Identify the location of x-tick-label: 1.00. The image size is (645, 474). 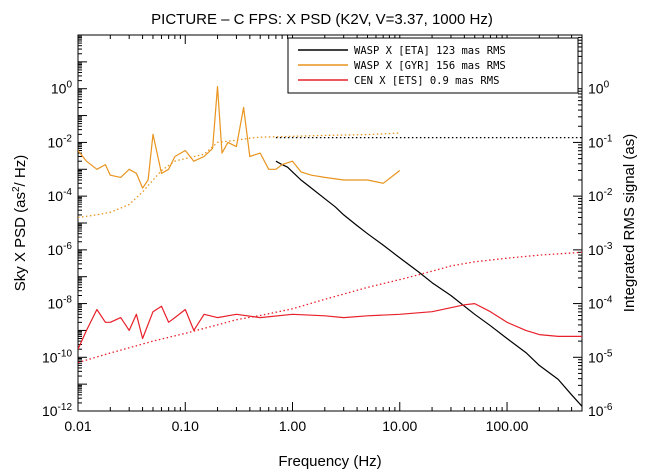
(292, 426).